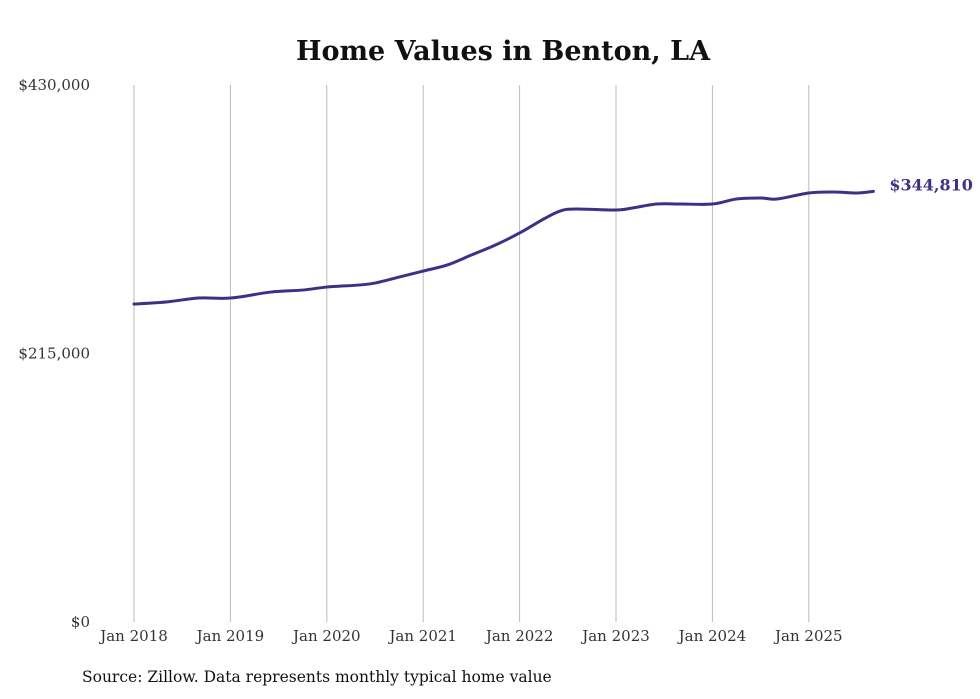 The height and width of the screenshot is (699, 980). What do you see at coordinates (133, 636) in the screenshot?
I see `x-tick-label: Jan 2018` at bounding box center [133, 636].